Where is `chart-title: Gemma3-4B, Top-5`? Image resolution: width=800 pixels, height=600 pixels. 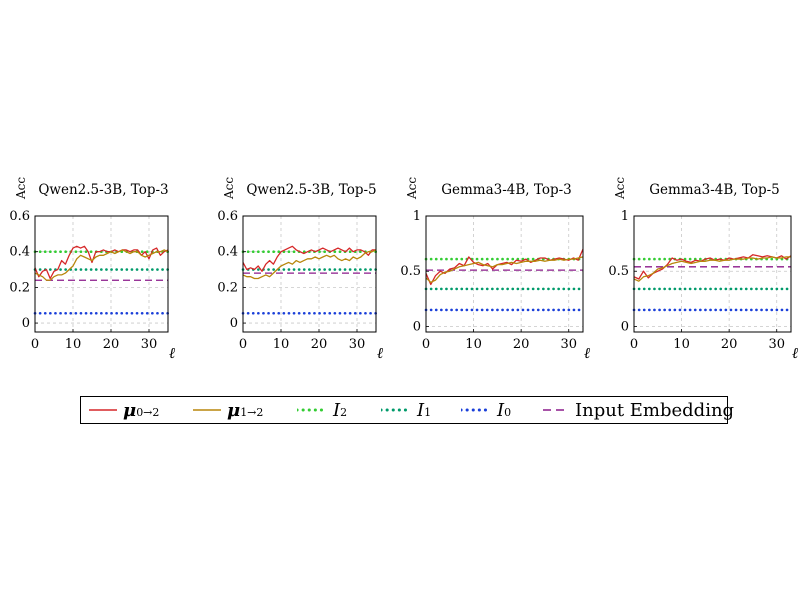 chart-title: Gemma3-4B, Top-5 is located at coordinates (714, 190).